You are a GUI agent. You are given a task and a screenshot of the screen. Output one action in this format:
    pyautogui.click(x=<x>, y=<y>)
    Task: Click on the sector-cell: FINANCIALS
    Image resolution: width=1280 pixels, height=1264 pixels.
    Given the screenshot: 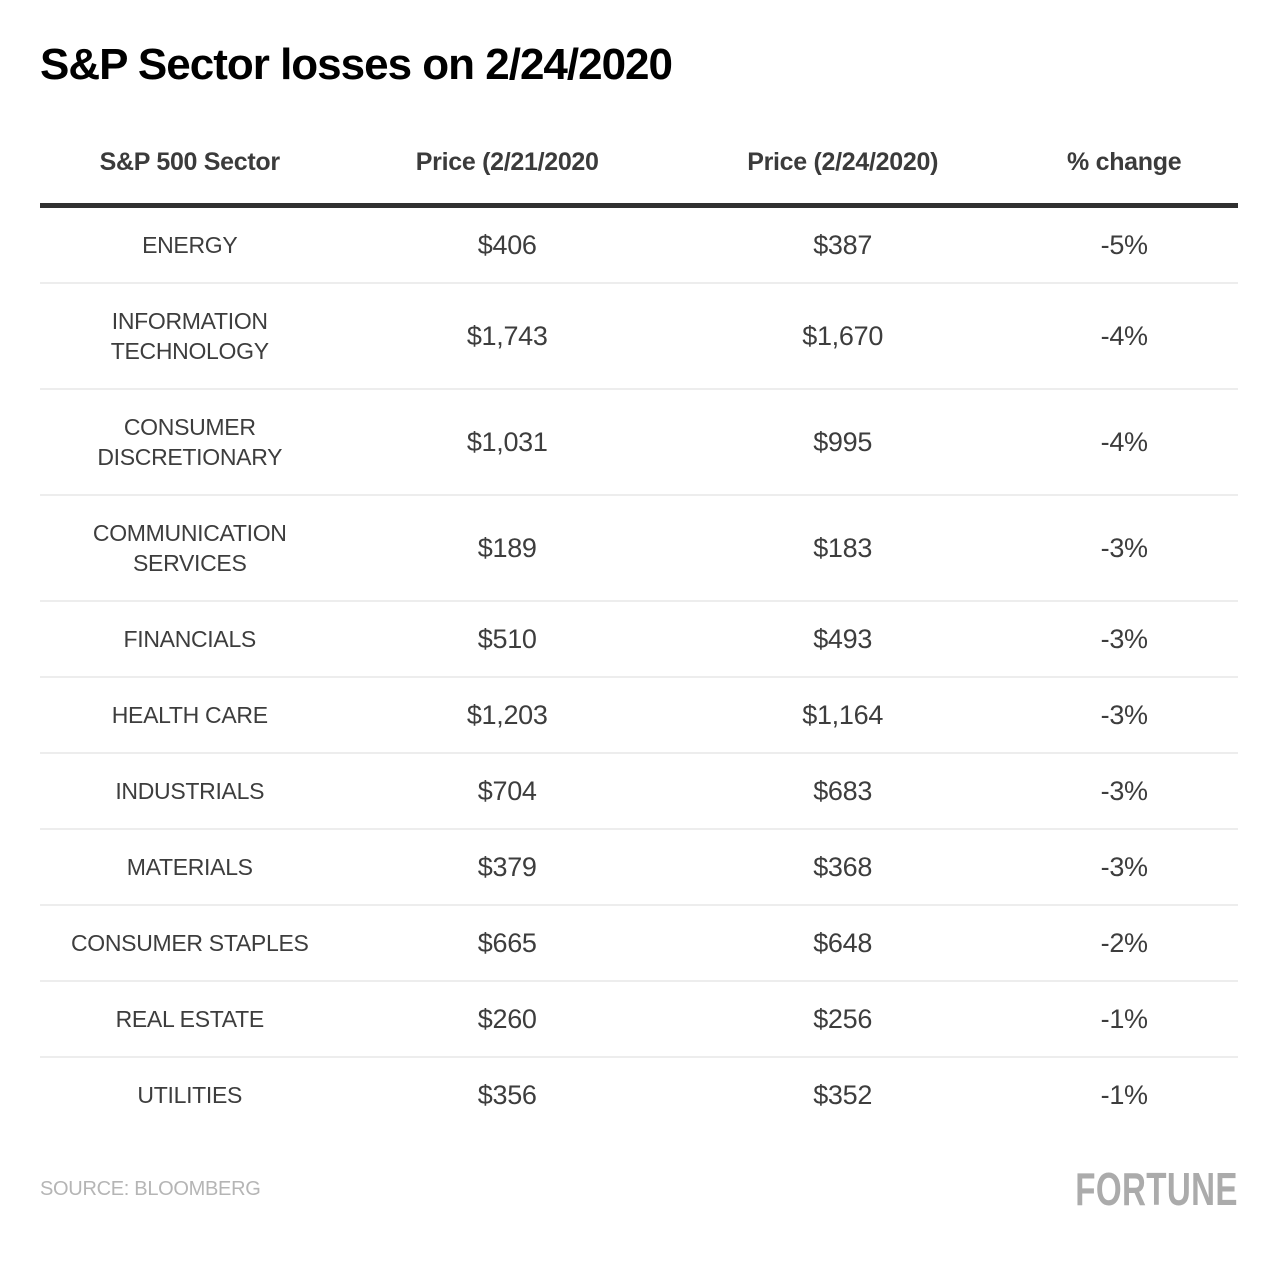 What is the action you would take?
    pyautogui.click(x=190, y=639)
    